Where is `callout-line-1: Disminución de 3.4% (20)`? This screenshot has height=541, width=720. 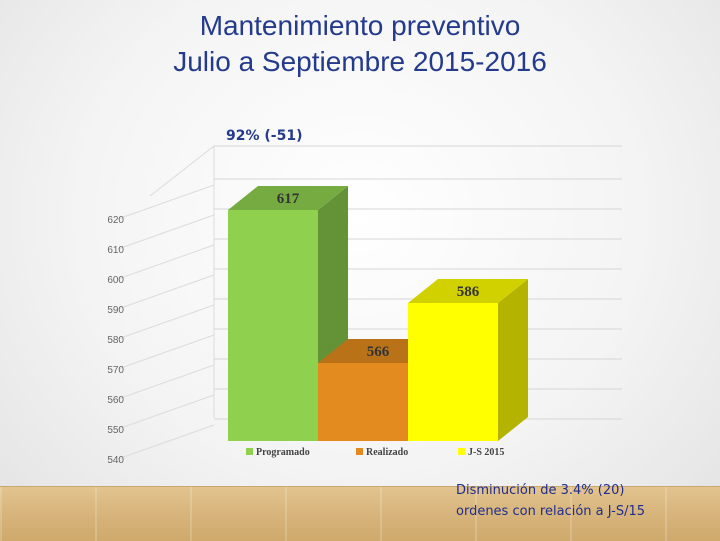
callout-line-1: Disminución de 3.4% (20) is located at coordinates (540, 490).